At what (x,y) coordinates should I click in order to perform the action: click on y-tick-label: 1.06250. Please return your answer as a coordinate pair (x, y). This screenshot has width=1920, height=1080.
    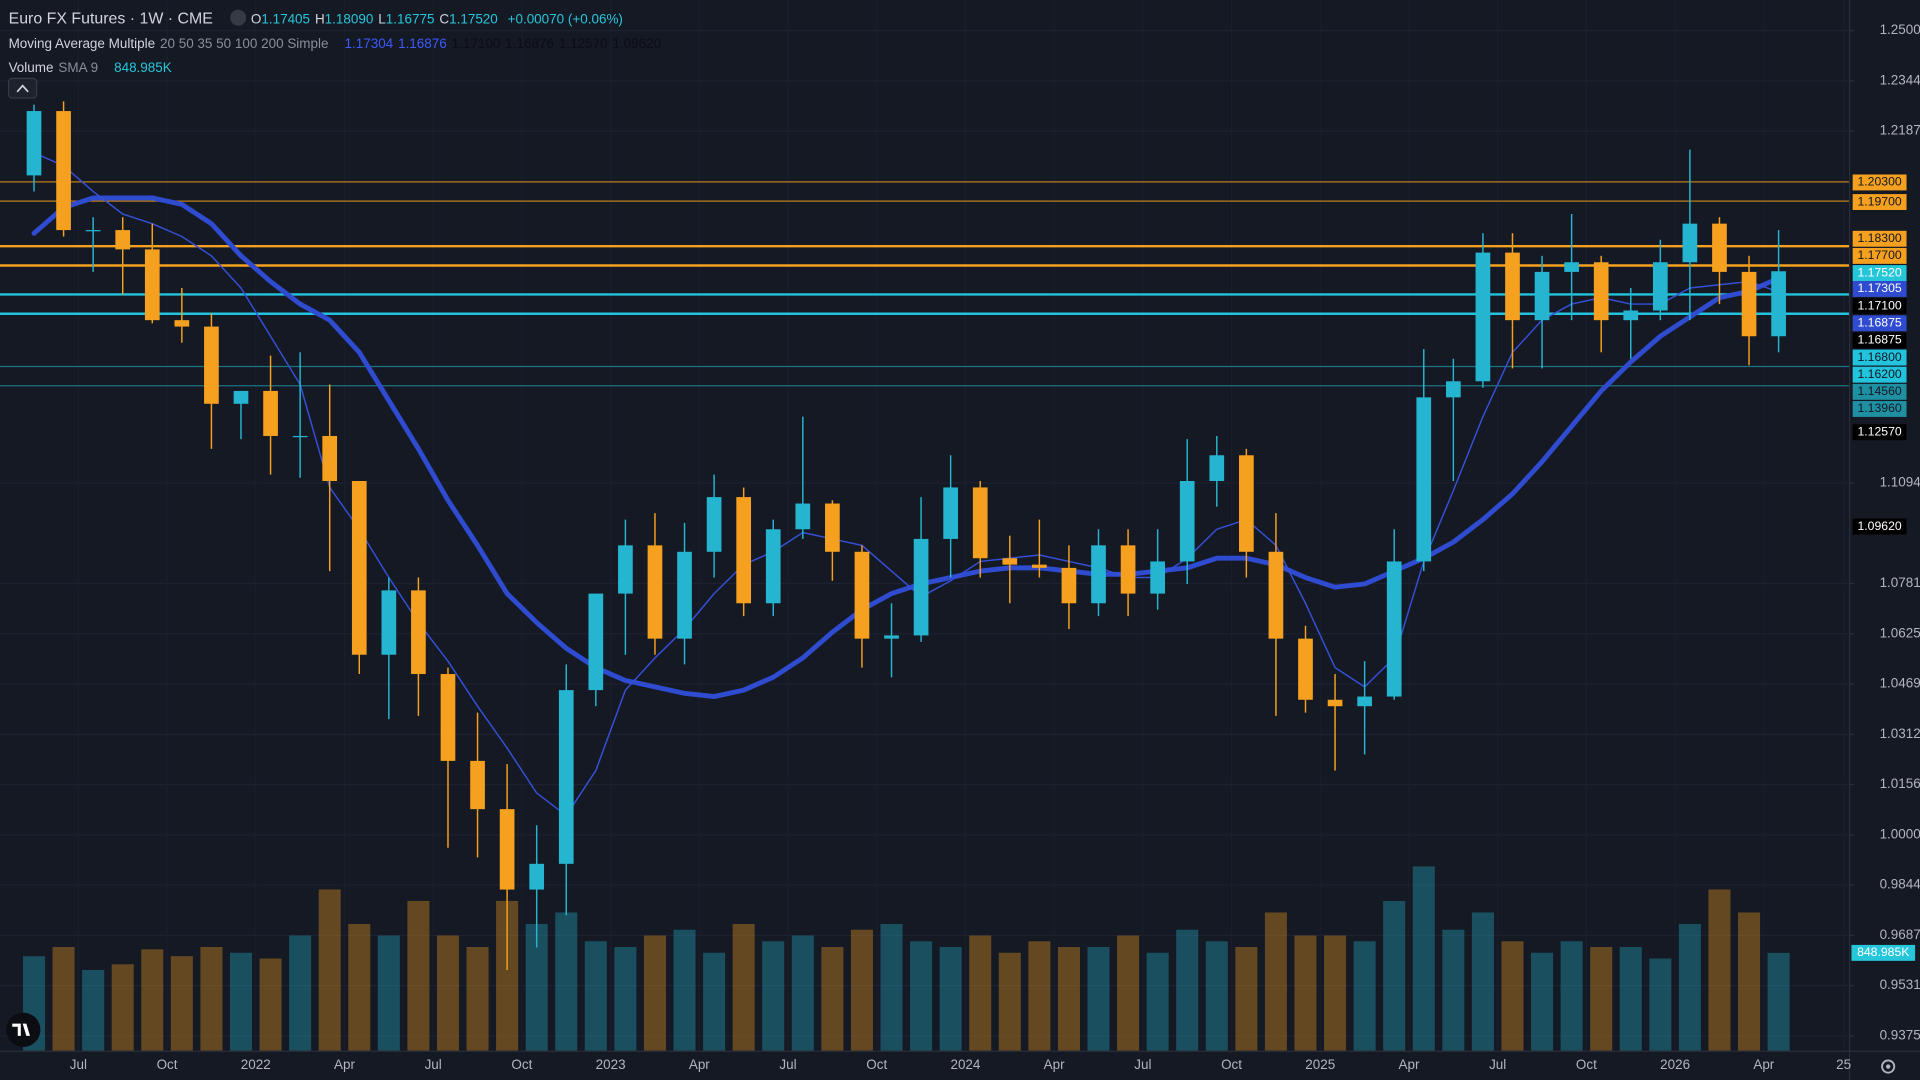
    Looking at the image, I should click on (1900, 632).